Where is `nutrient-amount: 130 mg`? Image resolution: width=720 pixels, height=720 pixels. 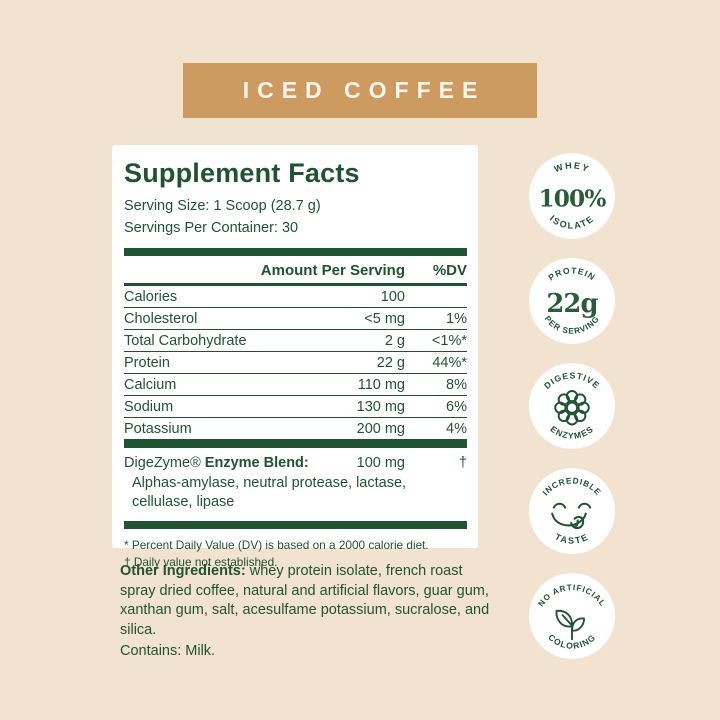 nutrient-amount: 130 mg is located at coordinates (380, 407).